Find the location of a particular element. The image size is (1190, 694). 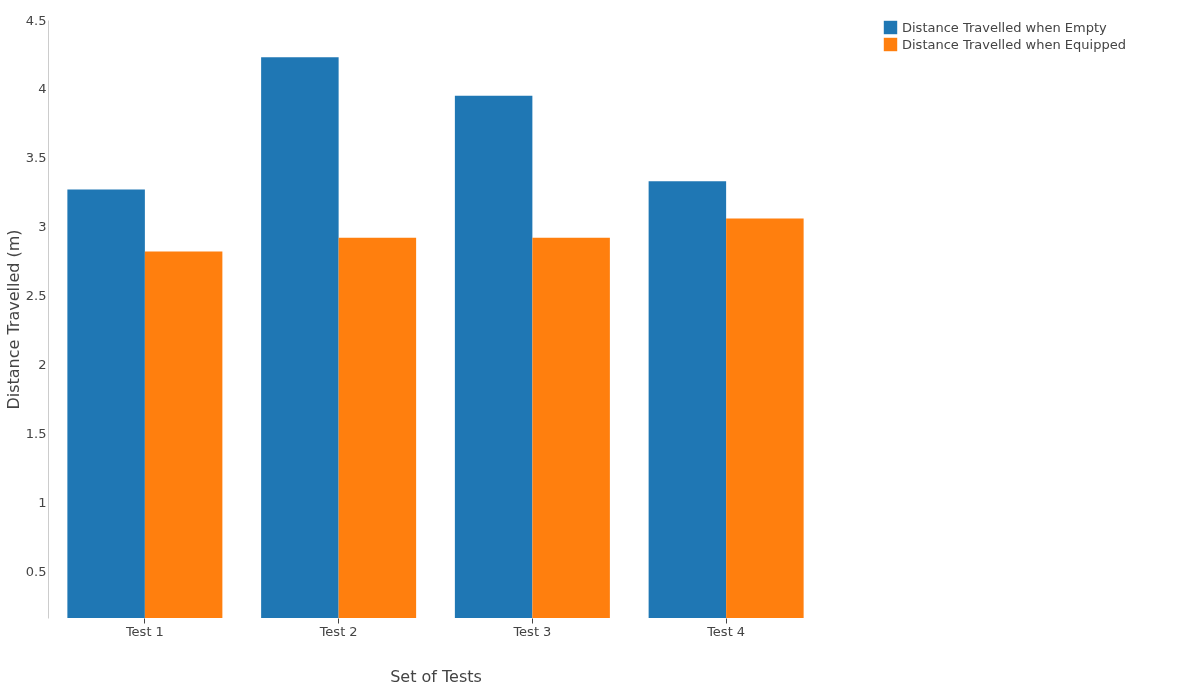

y-tick-label: 3.5 is located at coordinates (36, 158).